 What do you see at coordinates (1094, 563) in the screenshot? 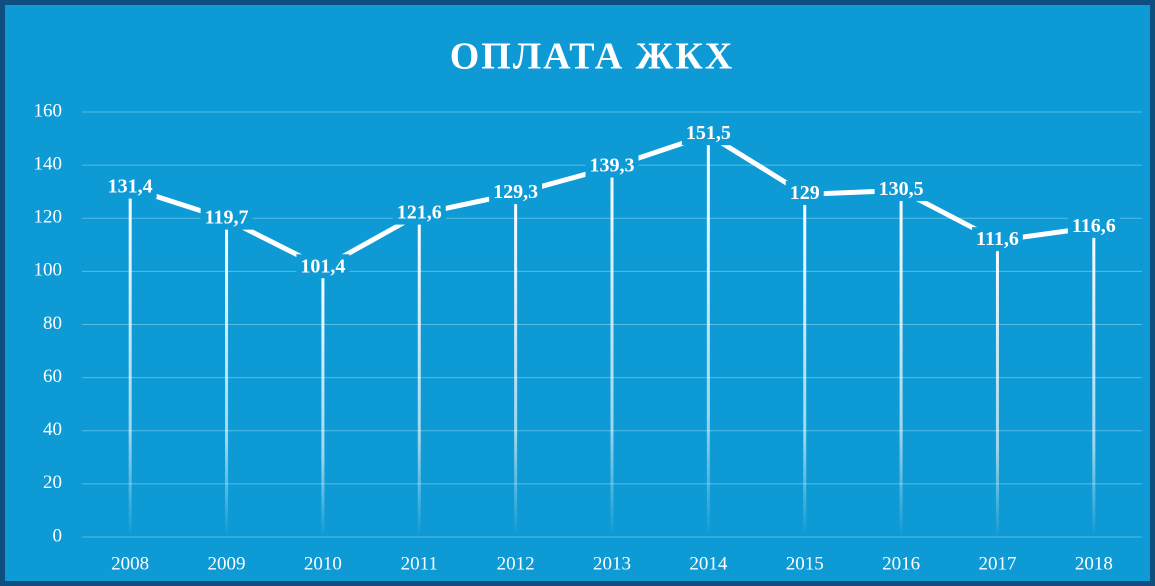
I see `x-tick-label: 2018` at bounding box center [1094, 563].